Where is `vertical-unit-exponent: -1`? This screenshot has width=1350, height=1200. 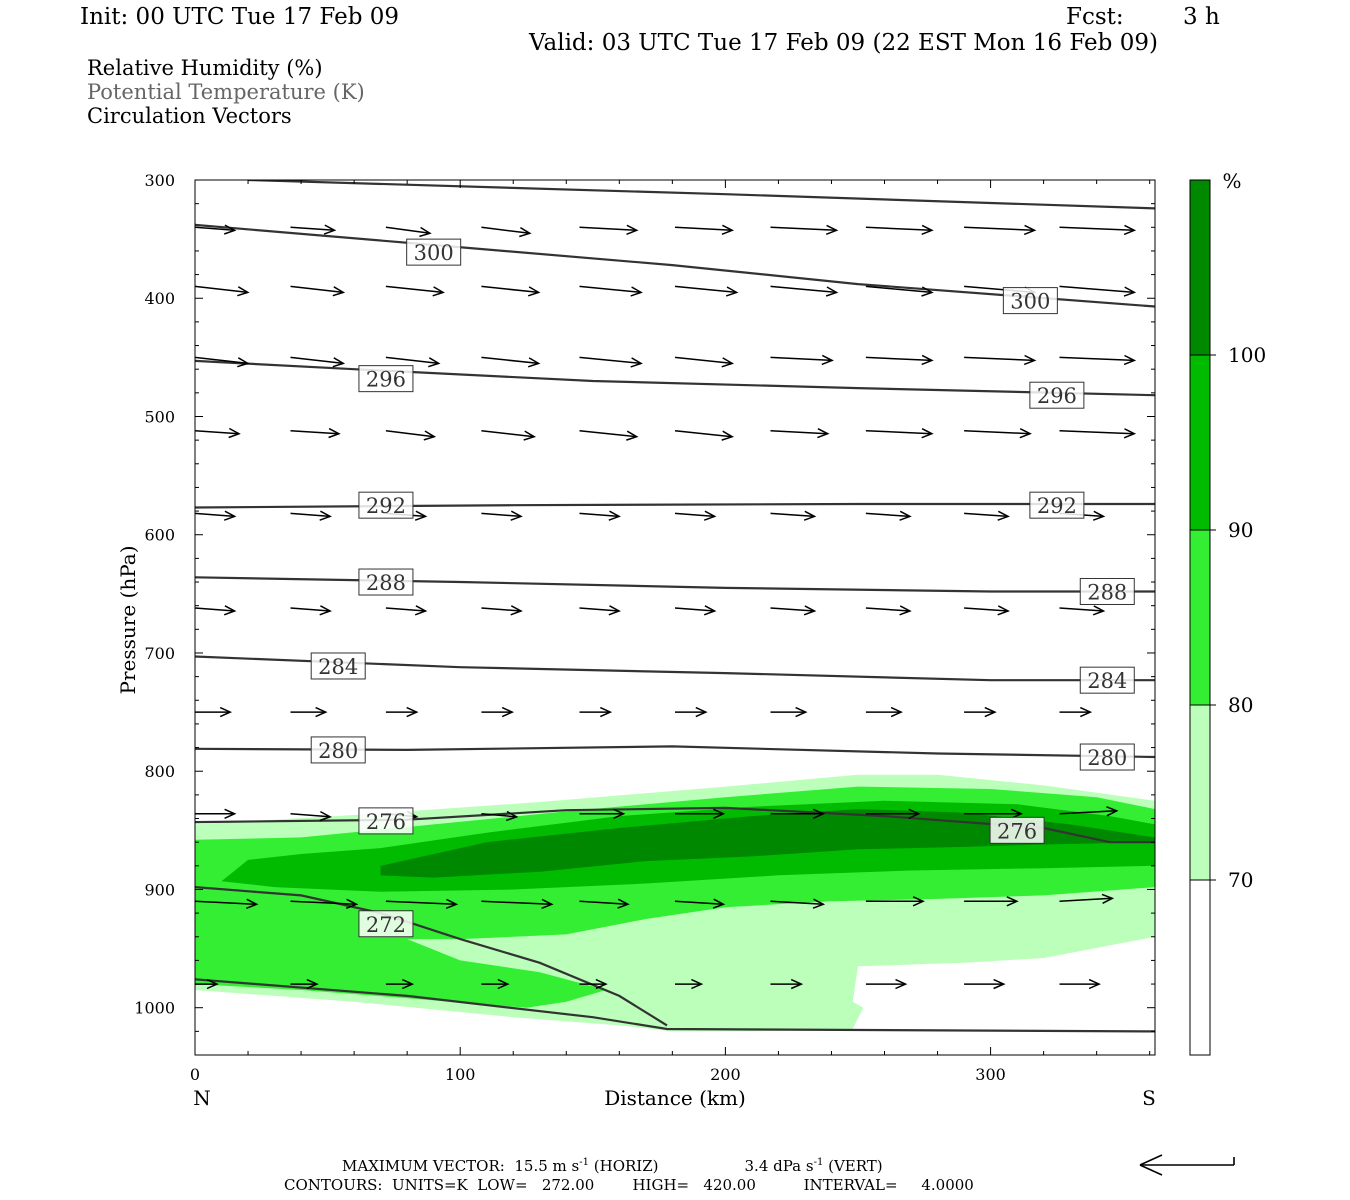
vertical-unit-exponent: -1 is located at coordinates (818, 1162).